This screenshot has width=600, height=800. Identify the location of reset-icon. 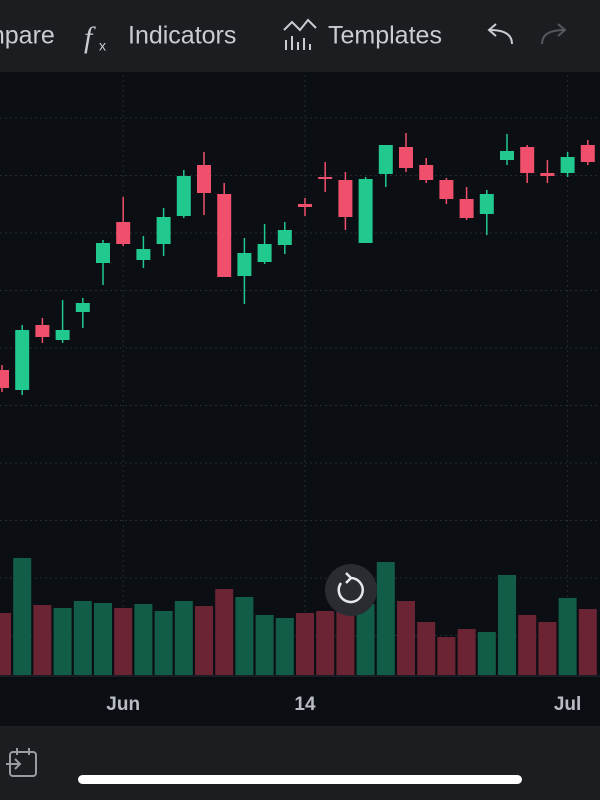
(350, 588).